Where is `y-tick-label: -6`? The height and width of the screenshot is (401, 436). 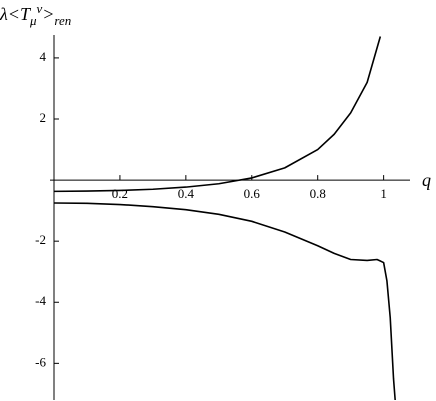
y-tick-label: -6 is located at coordinates (40, 361).